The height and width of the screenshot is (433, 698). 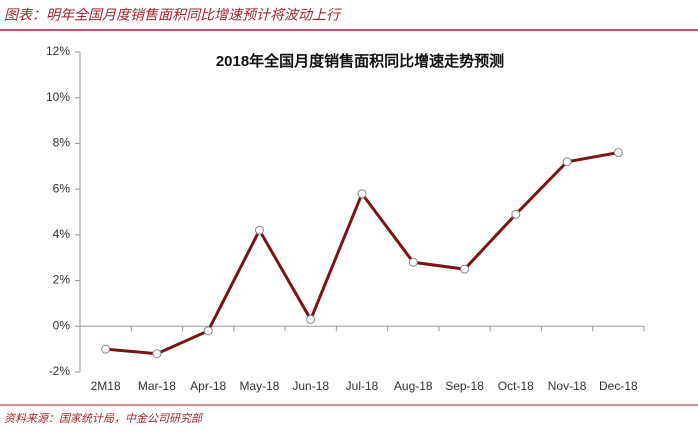 What do you see at coordinates (104, 418) in the screenshot?
I see `source-note: 资料来源：国家统计局，中金公司研究部` at bounding box center [104, 418].